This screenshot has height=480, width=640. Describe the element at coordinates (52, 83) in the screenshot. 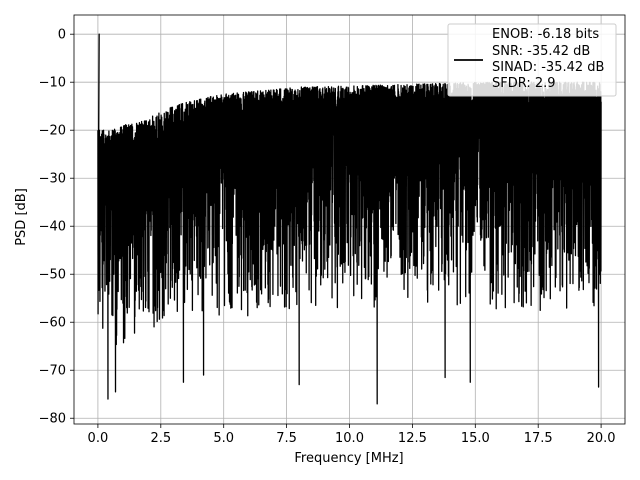

I see `y-tick-label: −10` at that location.